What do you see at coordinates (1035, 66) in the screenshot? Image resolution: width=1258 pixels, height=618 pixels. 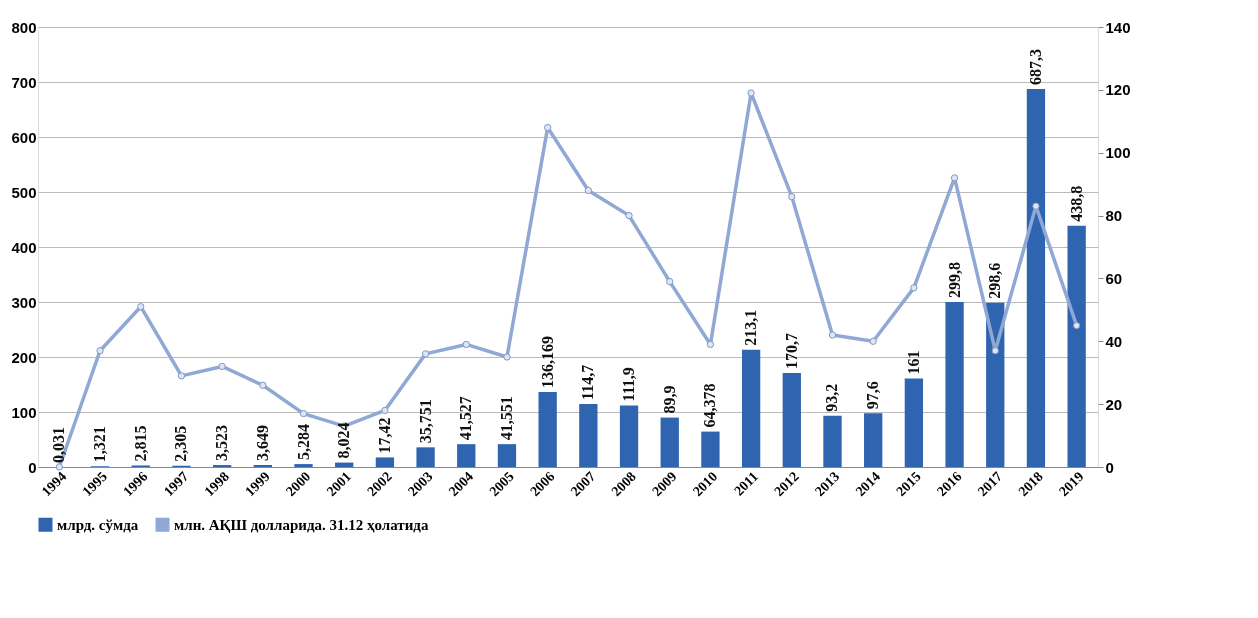 I see `data-label: 687,3` at bounding box center [1035, 66].